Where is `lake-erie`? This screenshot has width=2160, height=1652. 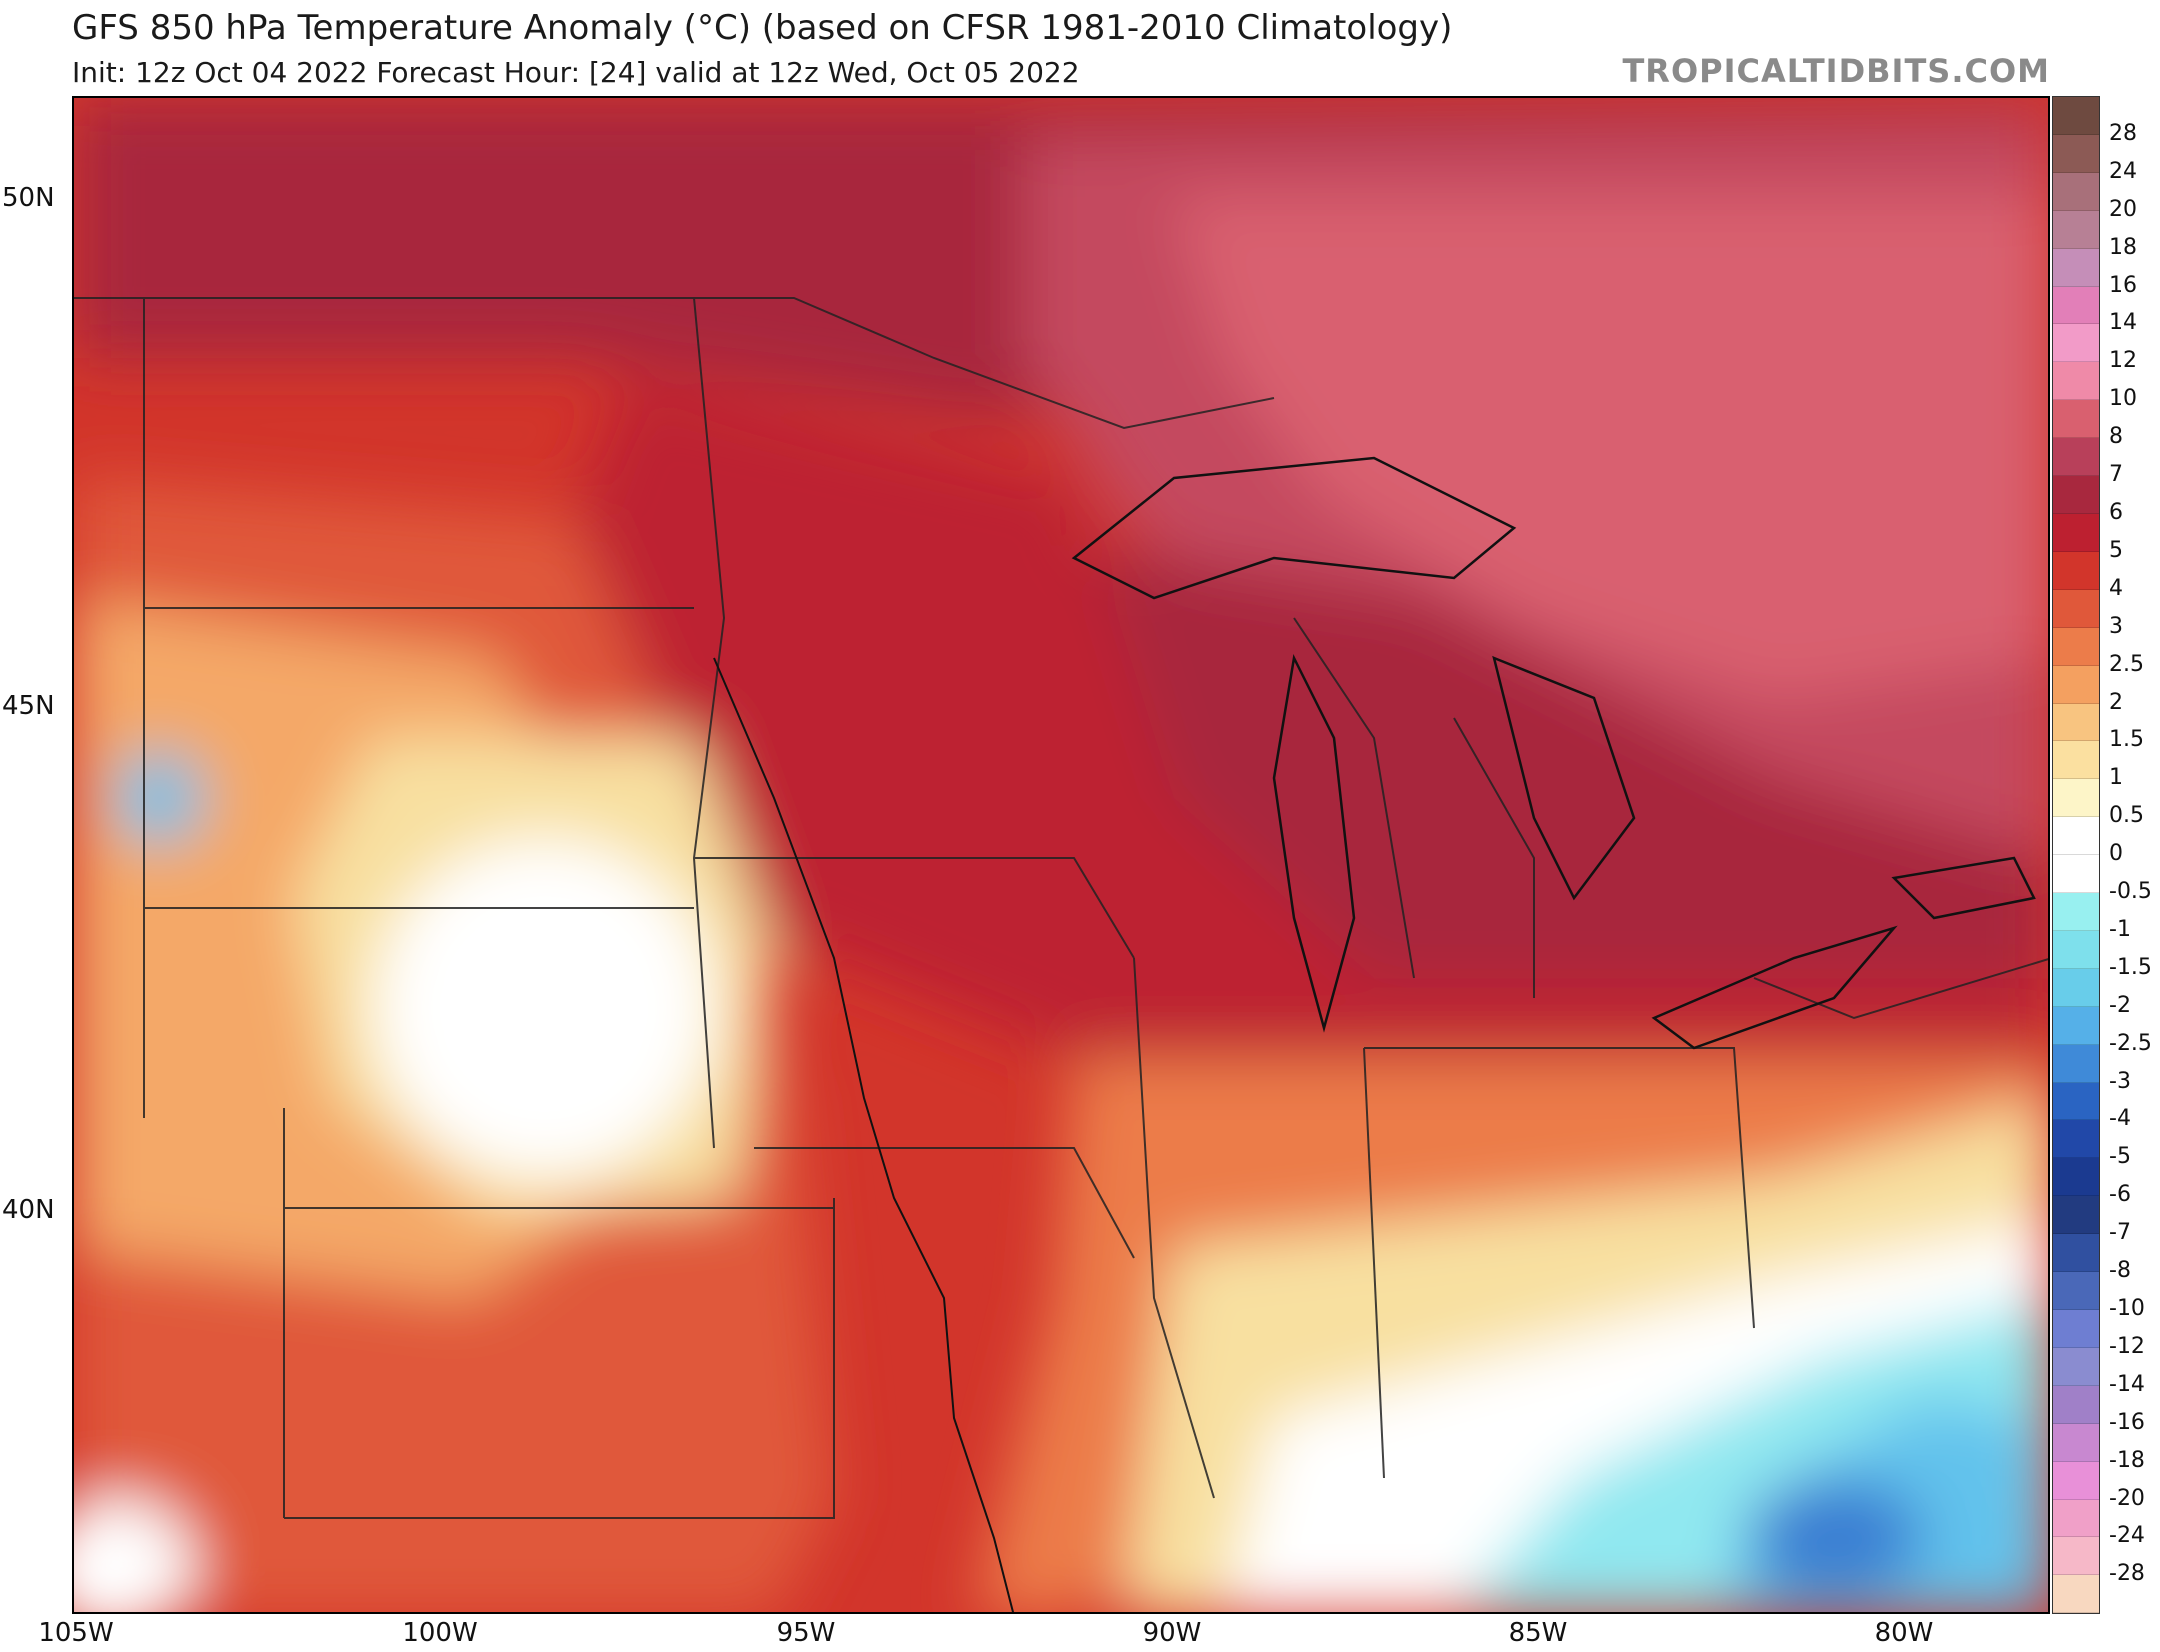 lake-erie is located at coordinates (1774, 987).